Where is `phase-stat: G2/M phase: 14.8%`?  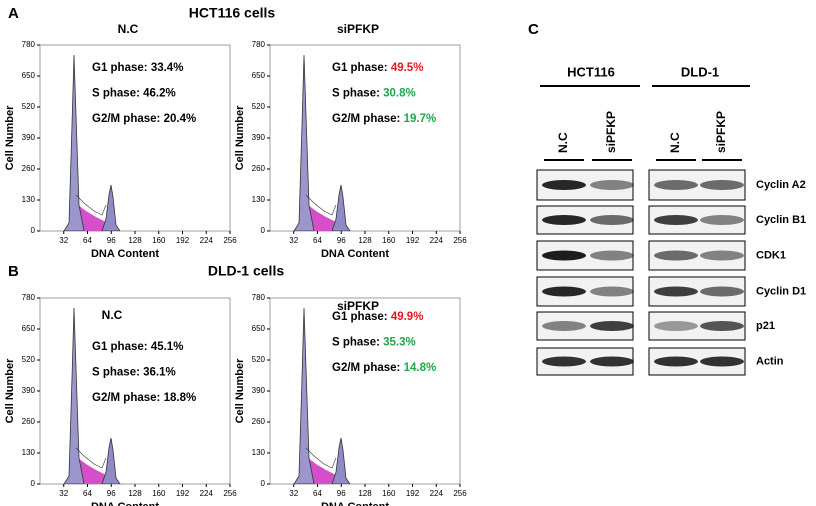
phase-stat: G2/M phase: 14.8% is located at coordinates (384, 368).